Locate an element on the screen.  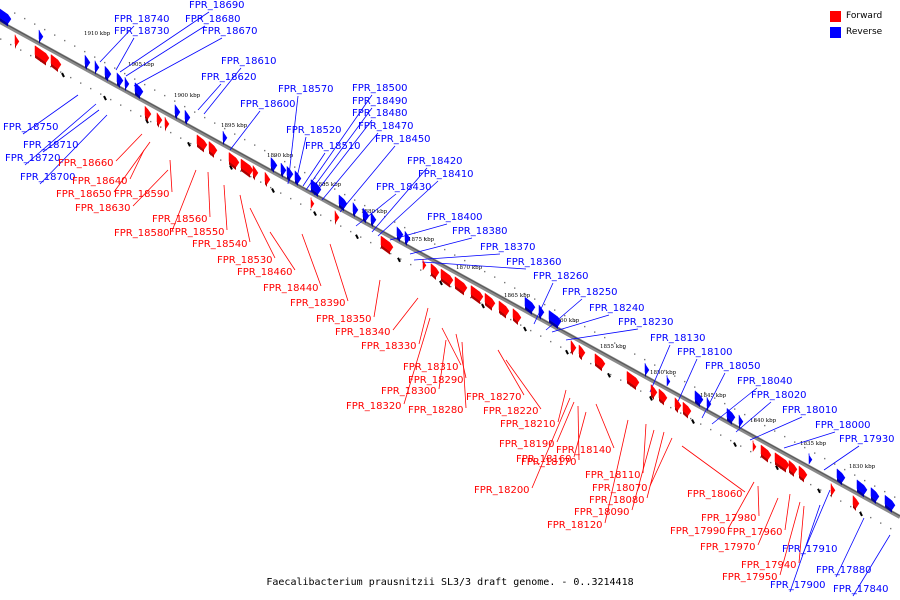
kbp-label: 1905 kbp is located at coordinates (141, 65).